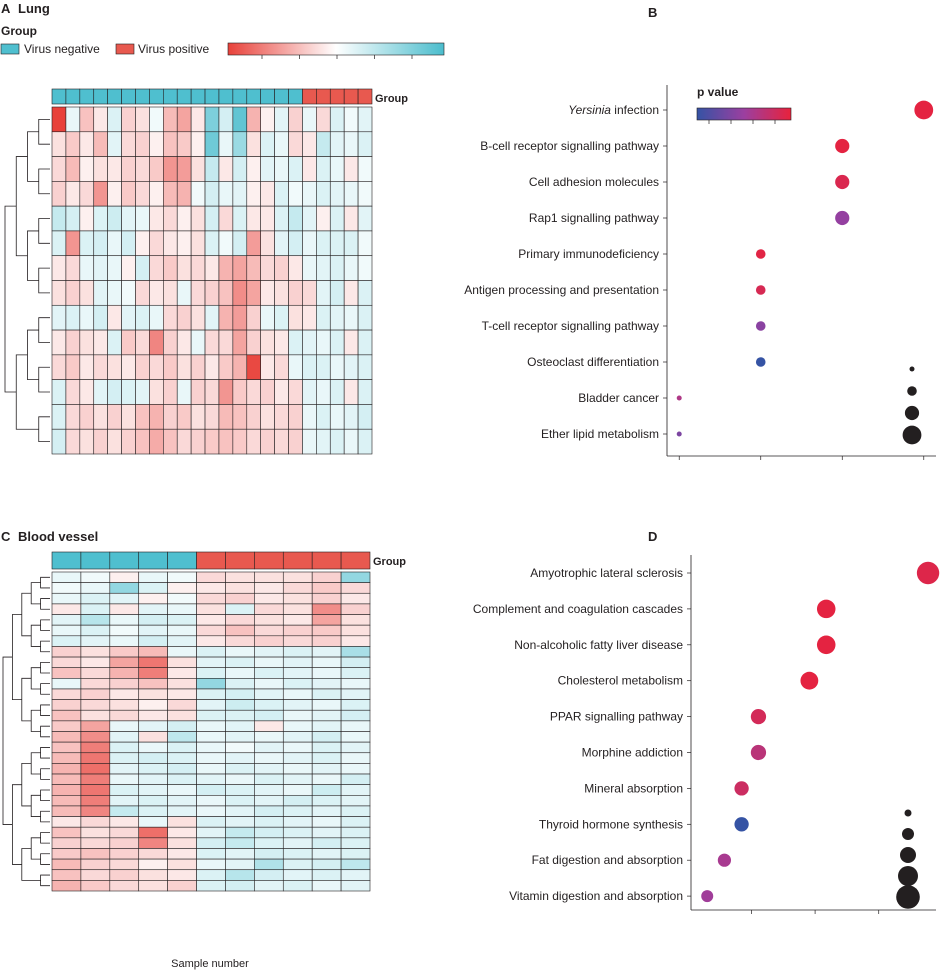  What do you see at coordinates (6, 8) in the screenshot?
I see `panel-a-letter: A` at bounding box center [6, 8].